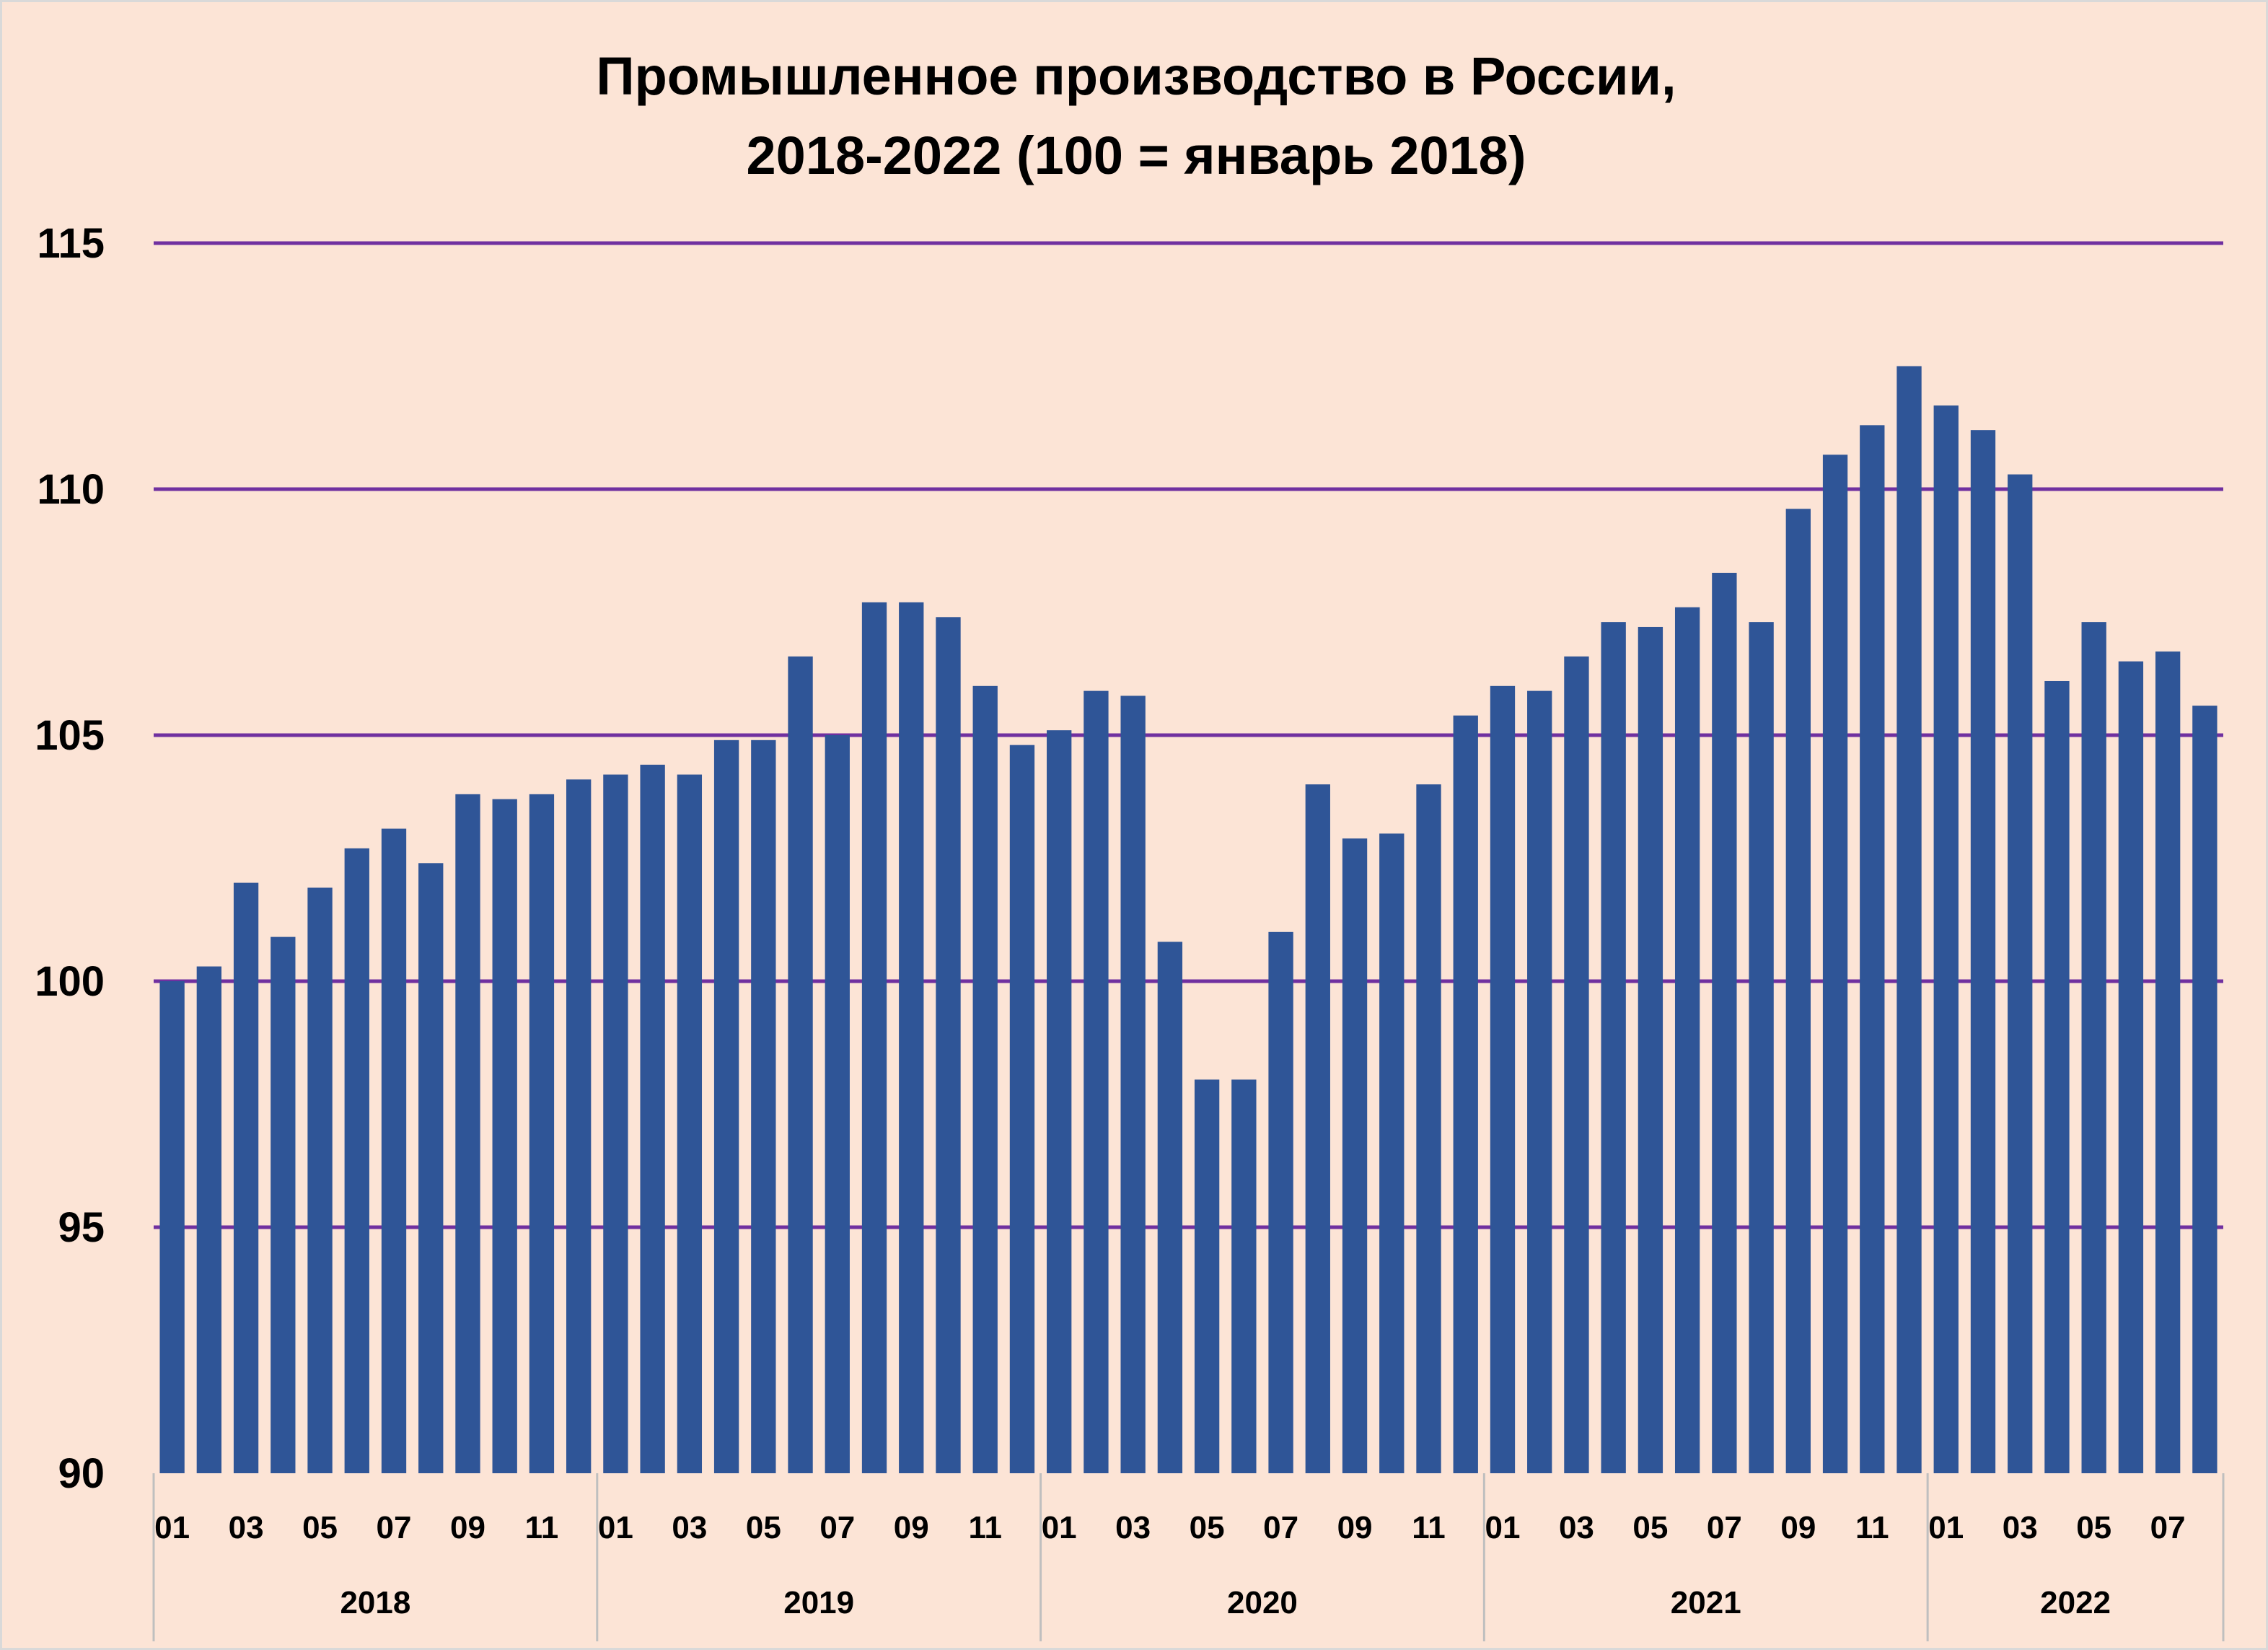  What do you see at coordinates (818, 1603) in the screenshot?
I see `year-label: 2019` at bounding box center [818, 1603].